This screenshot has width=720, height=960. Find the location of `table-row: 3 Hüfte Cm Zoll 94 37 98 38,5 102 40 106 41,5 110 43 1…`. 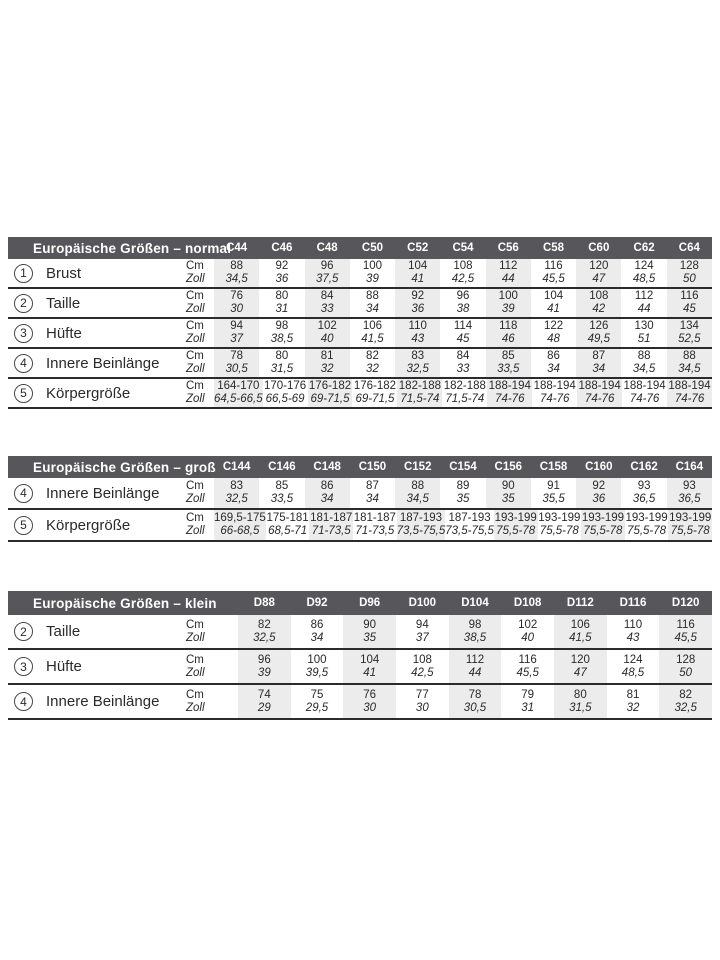

table-row: 3 Hüfte Cm Zoll 94 37 98 38,5 102 40 106 41,5 110 43 1… is located at coordinates (360, 334).